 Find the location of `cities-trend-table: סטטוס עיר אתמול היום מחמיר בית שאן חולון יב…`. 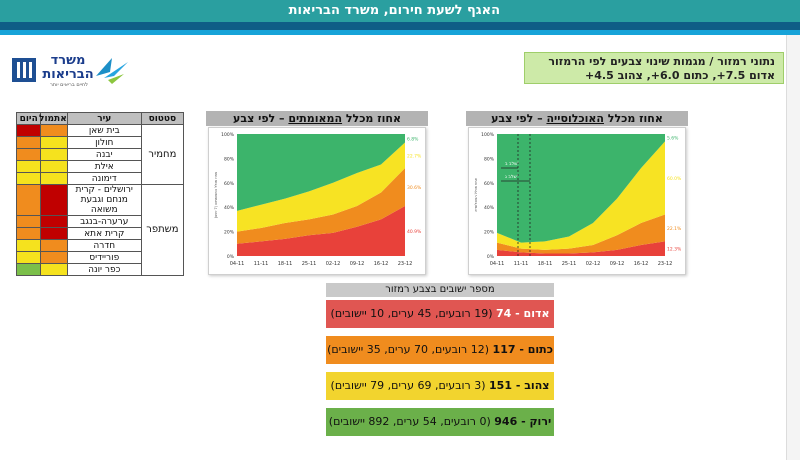

cities-trend-table: סטטוס עיר אתמול היום מחמיר בית שאן חולון יב… is located at coordinates (100, 194).